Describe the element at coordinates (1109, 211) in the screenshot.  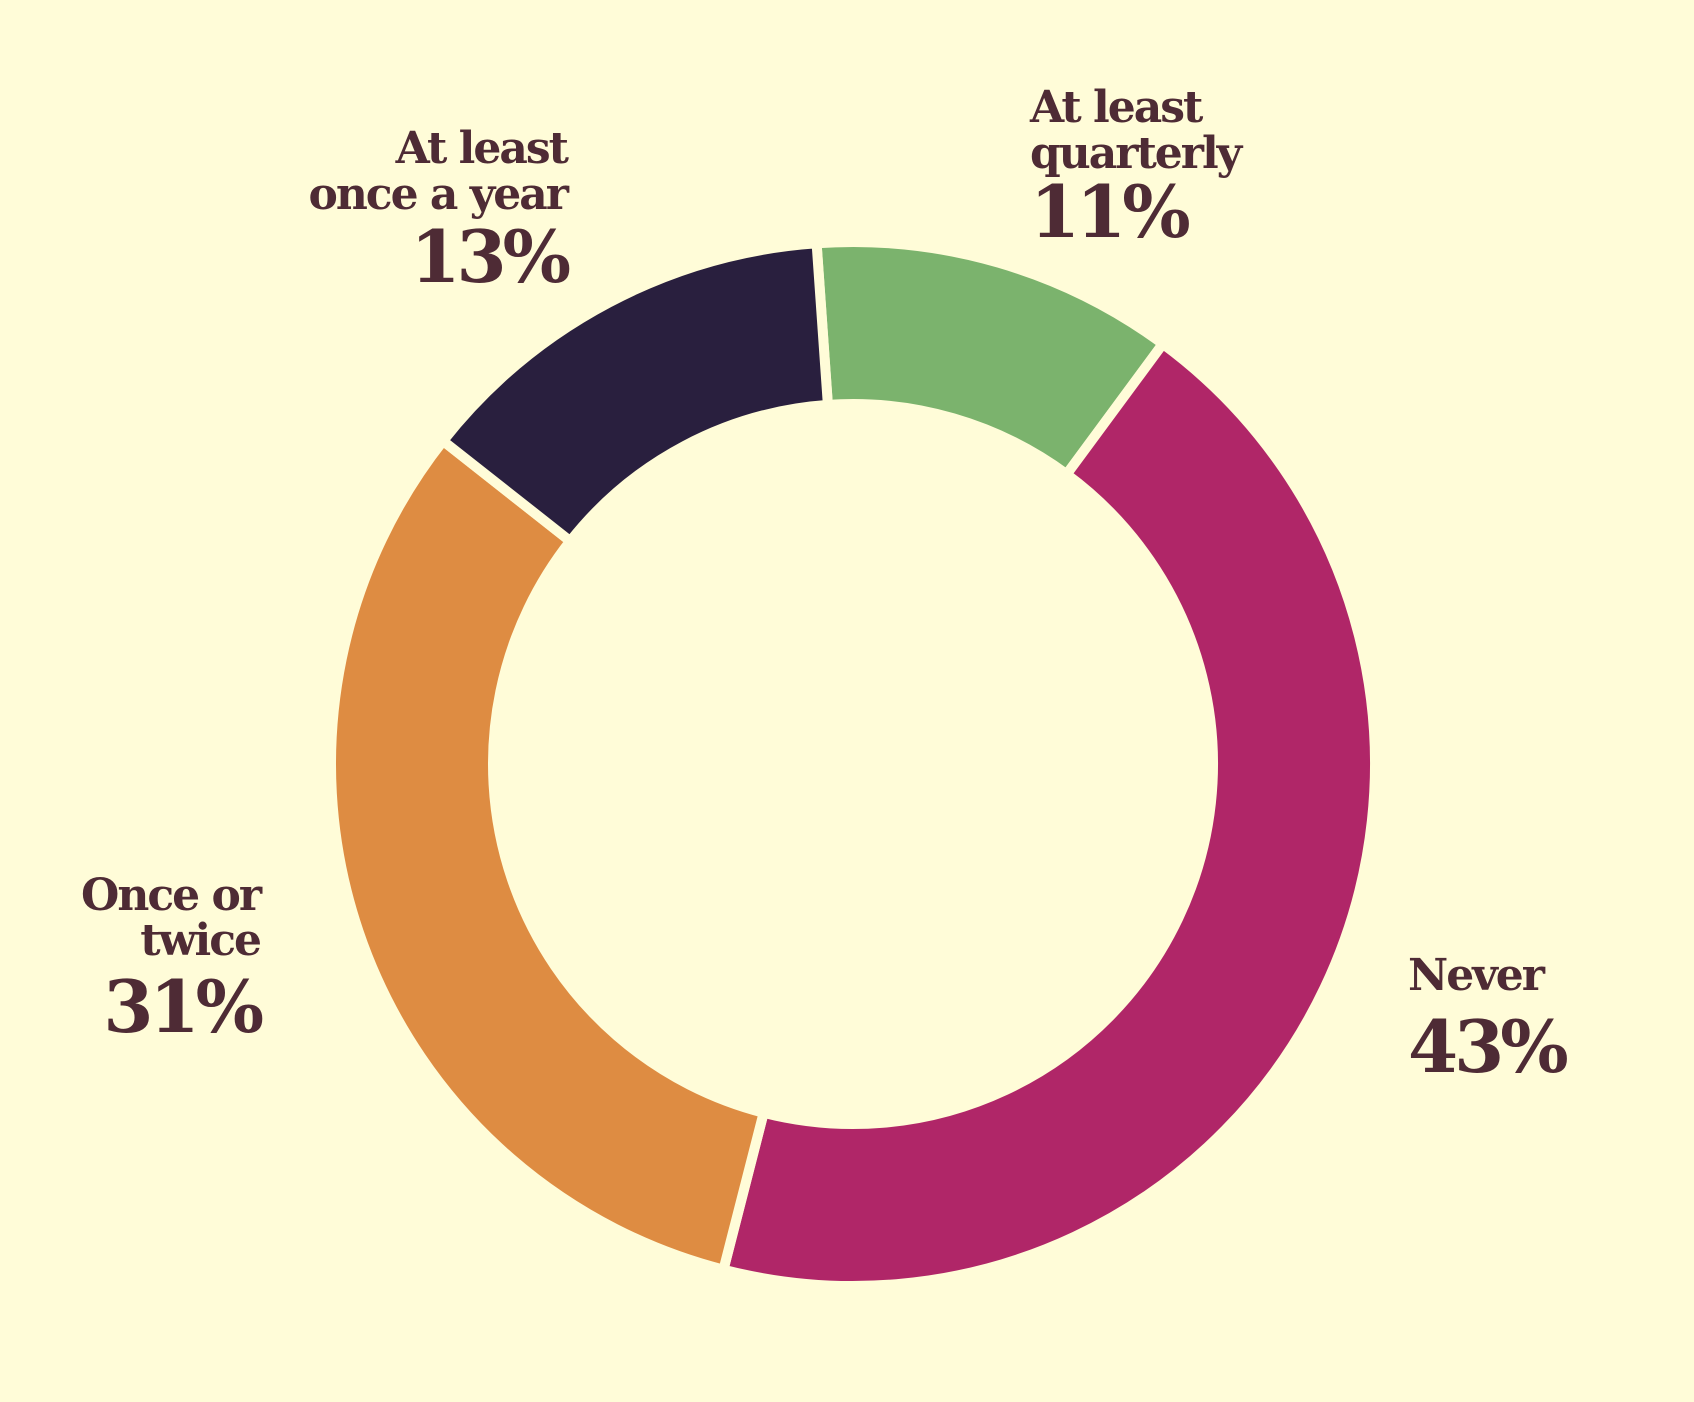
I see `label-at-least-quarterly-percent: 11%` at that location.